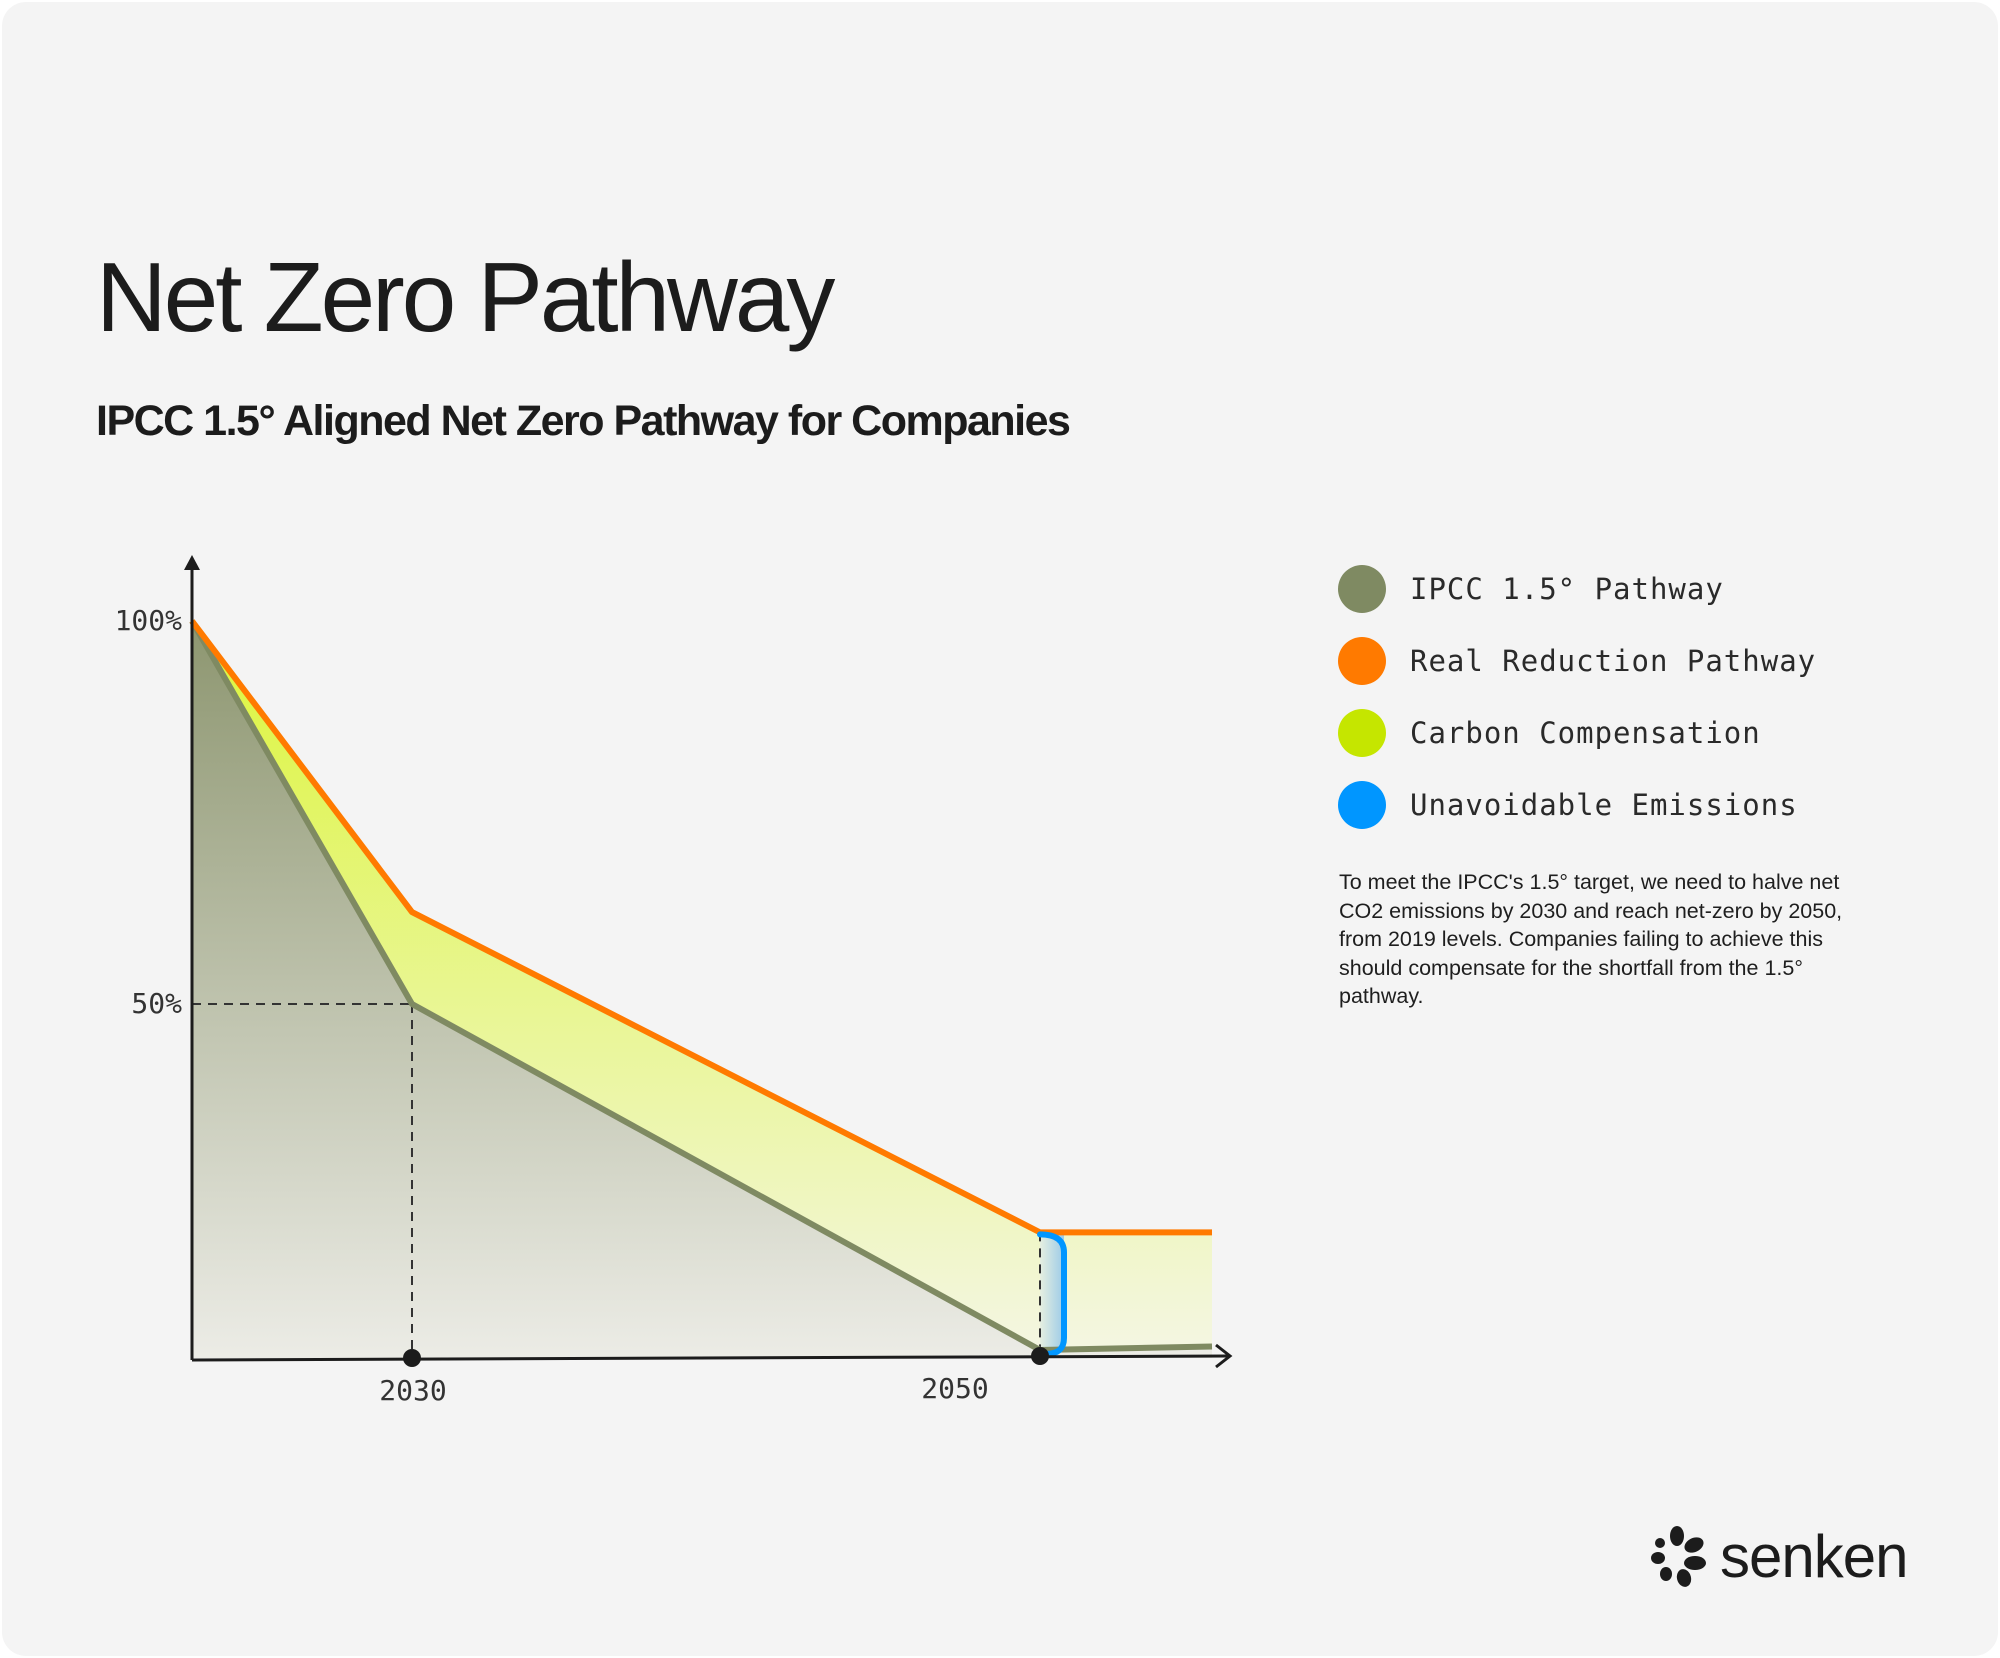 The image size is (2000, 1658). I want to click on legend-item-unavoidable-emissions: Unavoidable Emissions, so click(1577, 805).